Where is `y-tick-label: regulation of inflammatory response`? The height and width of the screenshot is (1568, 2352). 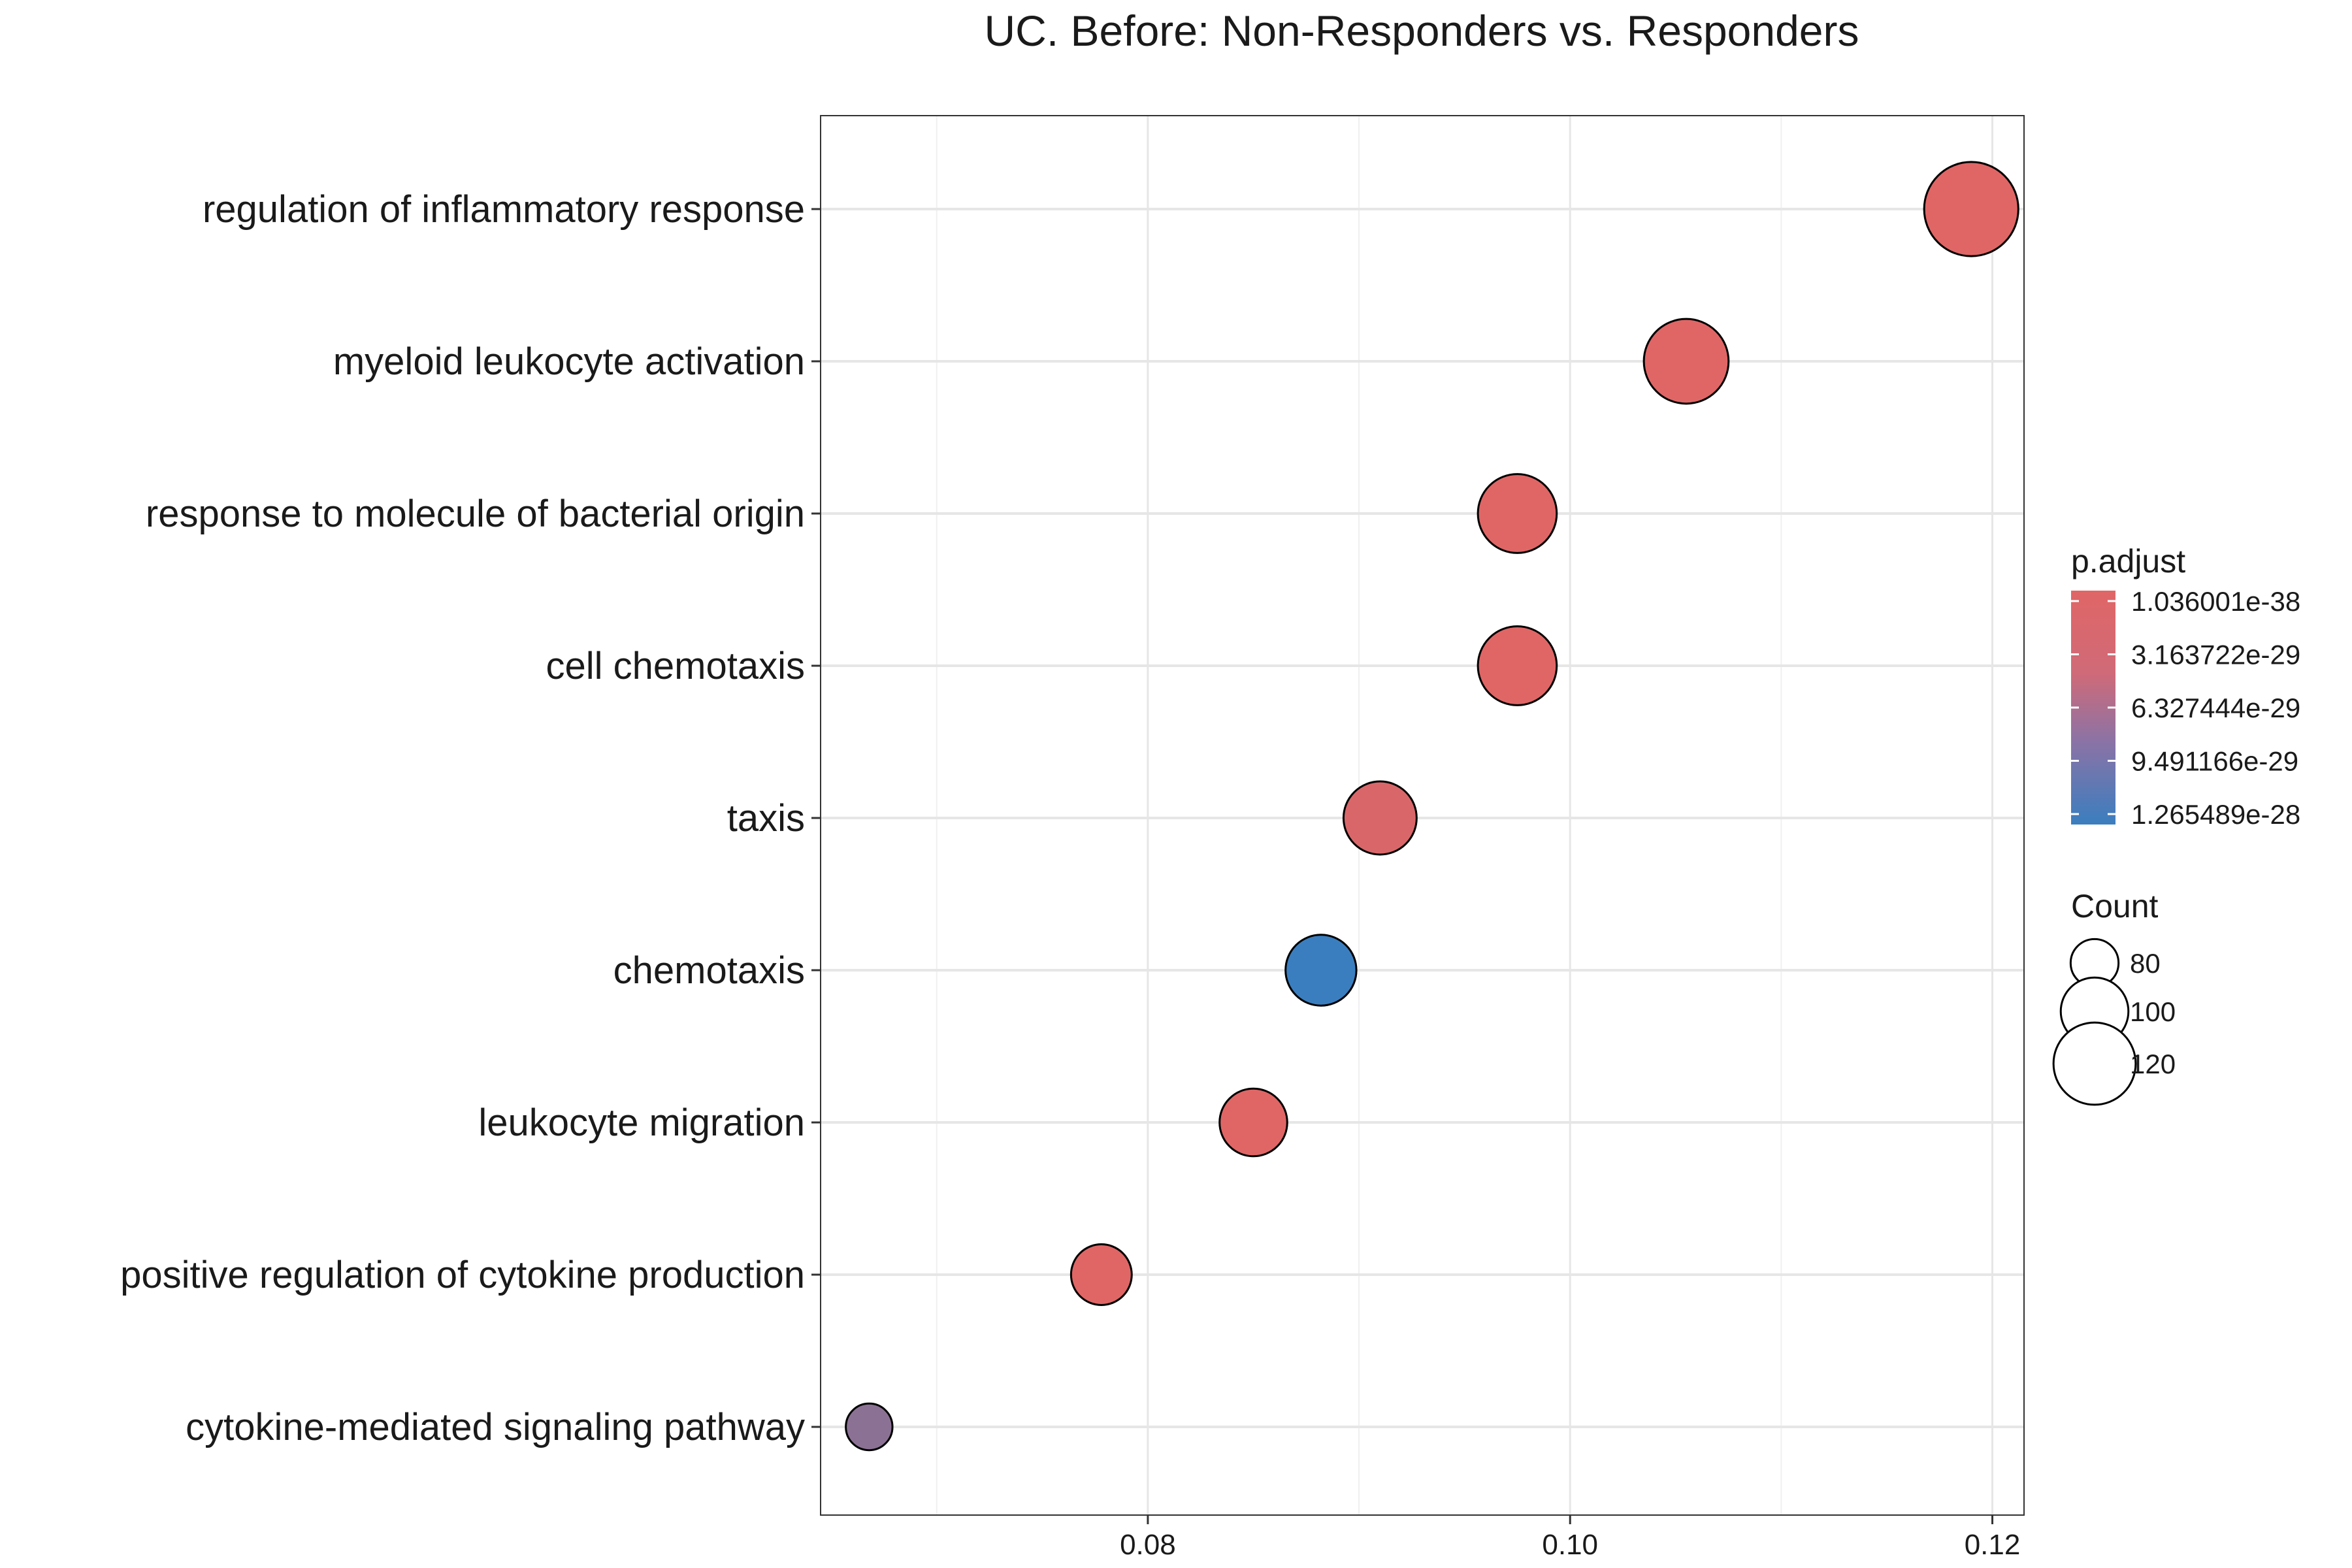
y-tick-label: regulation of inflammatory response is located at coordinates (504, 209).